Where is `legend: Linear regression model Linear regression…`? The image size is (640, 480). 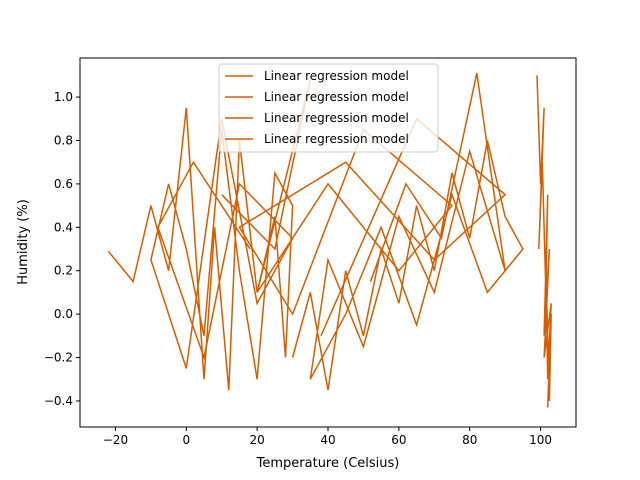
legend: Linear regression model Linear regression… is located at coordinates (328, 108).